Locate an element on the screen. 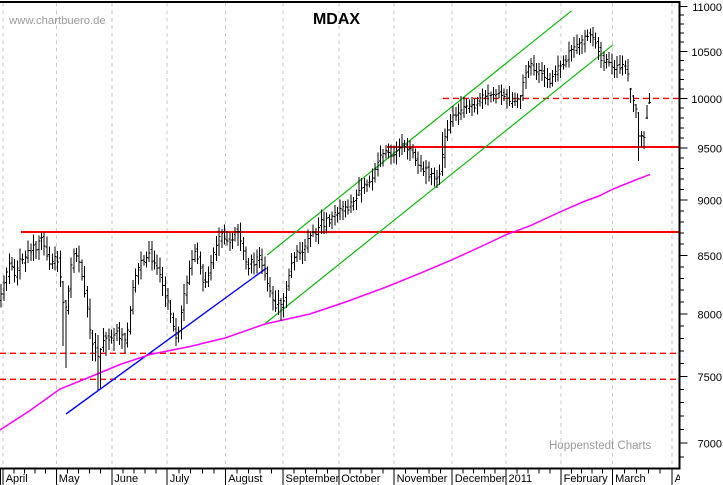 The width and height of the screenshot is (723, 485). svg-text: March is located at coordinates (630, 479).